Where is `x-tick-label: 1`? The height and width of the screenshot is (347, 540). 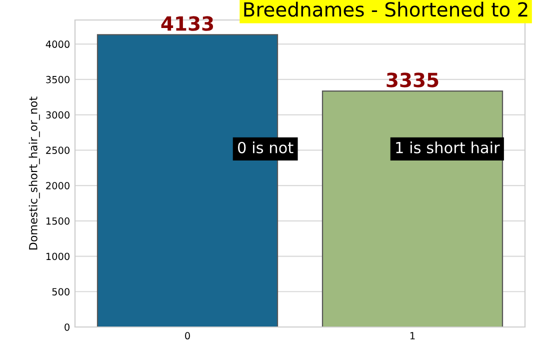 x-tick-label: 1 is located at coordinates (412, 336).